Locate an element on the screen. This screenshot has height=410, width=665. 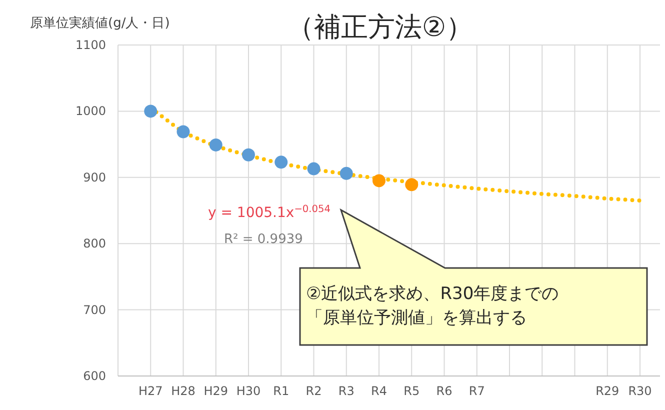
x-tick-label: R5 is located at coordinates (412, 391).